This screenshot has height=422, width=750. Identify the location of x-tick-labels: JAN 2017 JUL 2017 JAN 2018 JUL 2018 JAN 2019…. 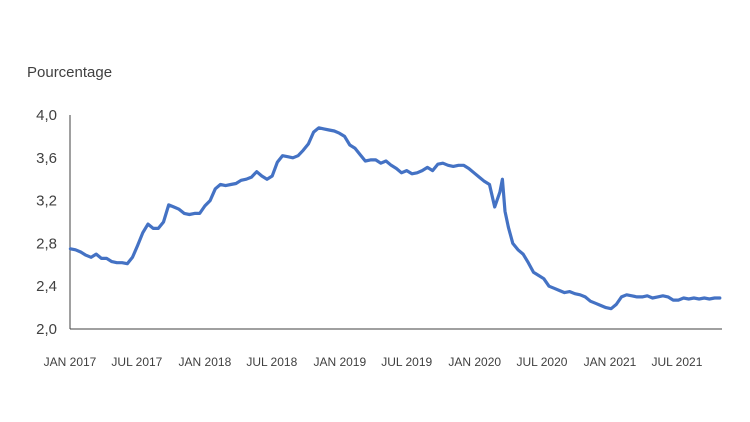
(373, 362).